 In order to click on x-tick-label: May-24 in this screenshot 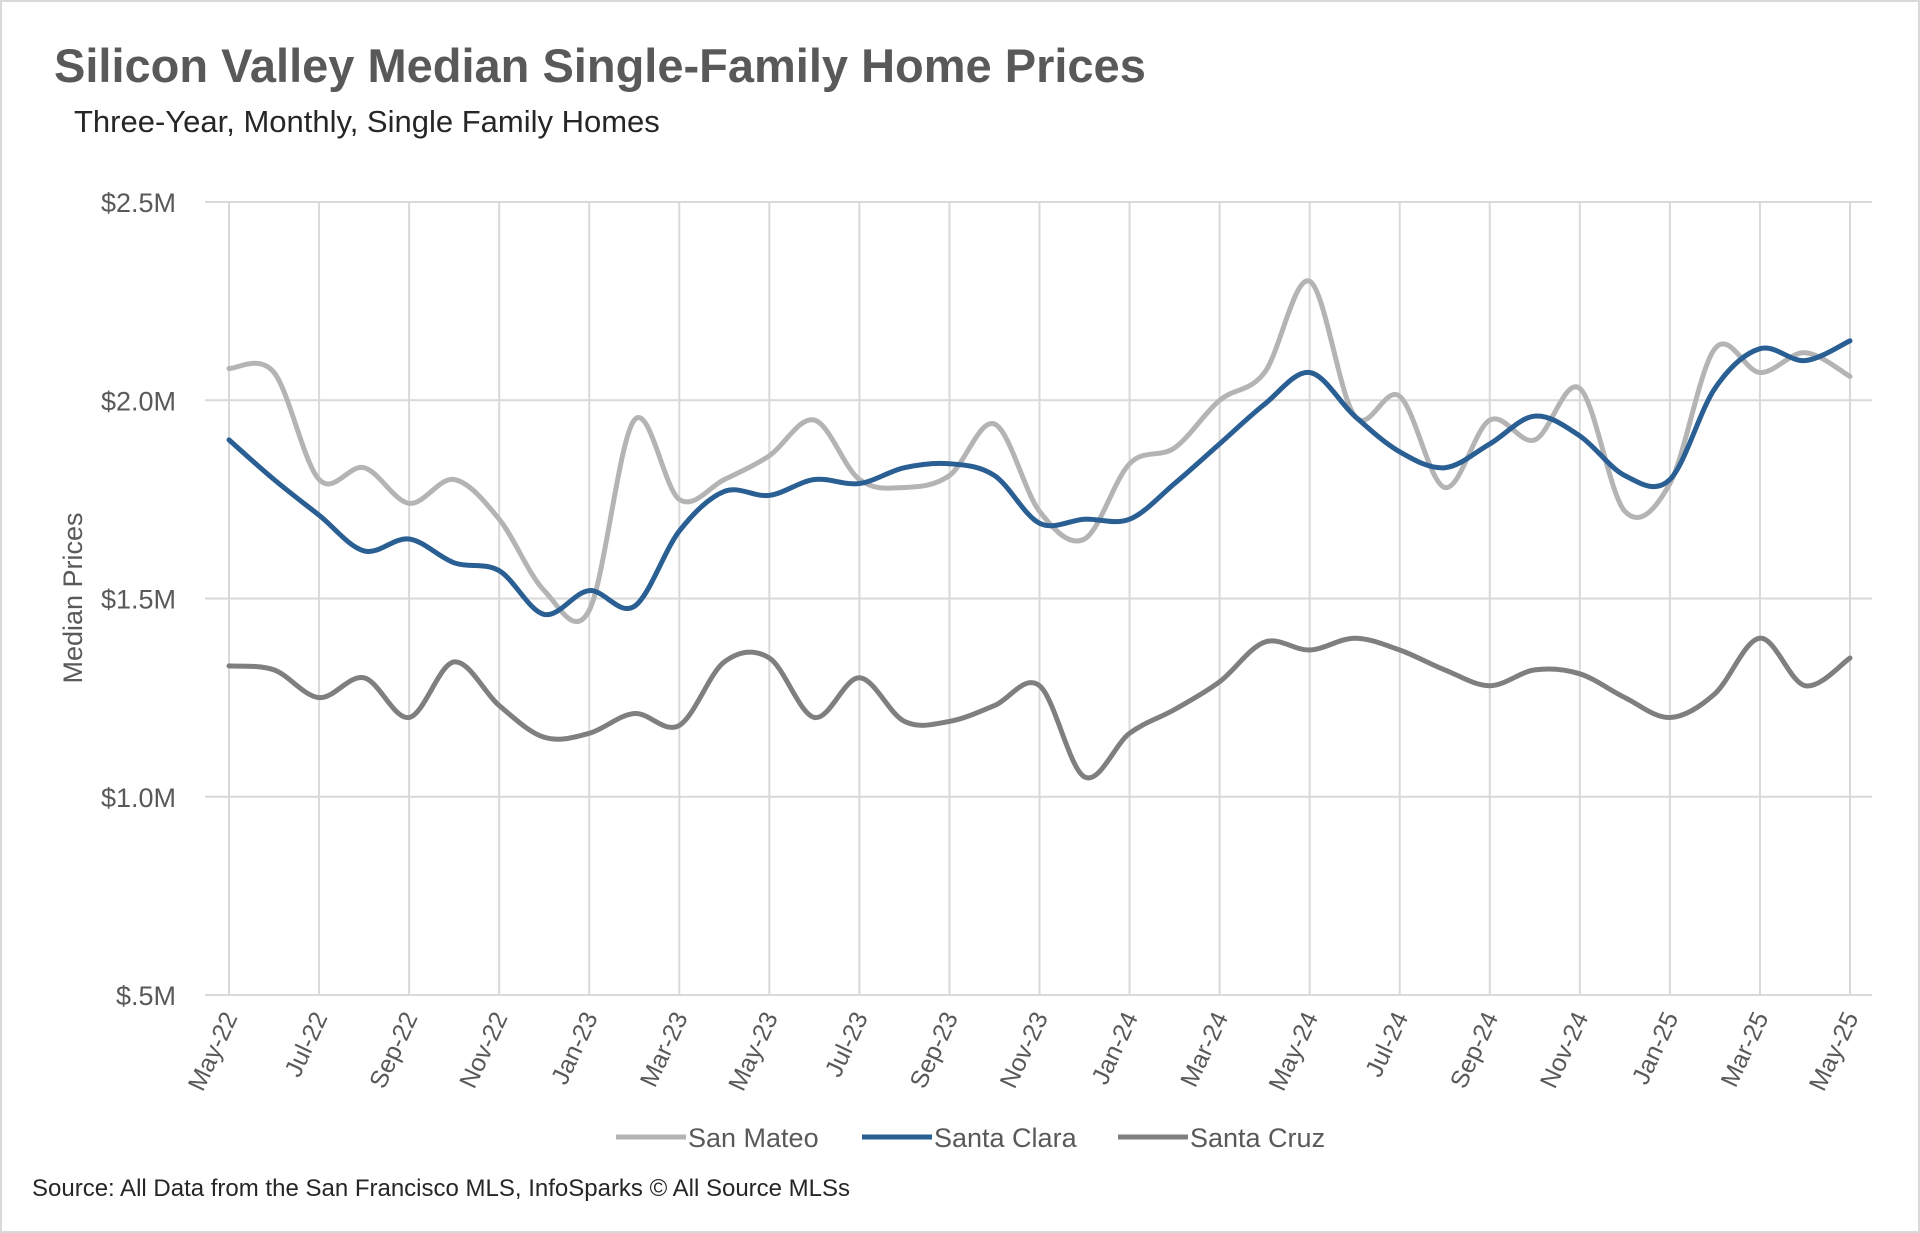, I will do `click(1293, 1051)`.